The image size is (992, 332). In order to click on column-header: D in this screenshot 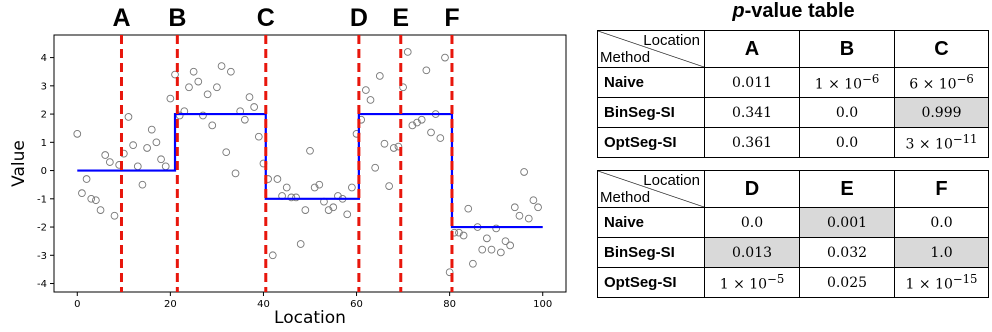, I will do `click(752, 189)`.